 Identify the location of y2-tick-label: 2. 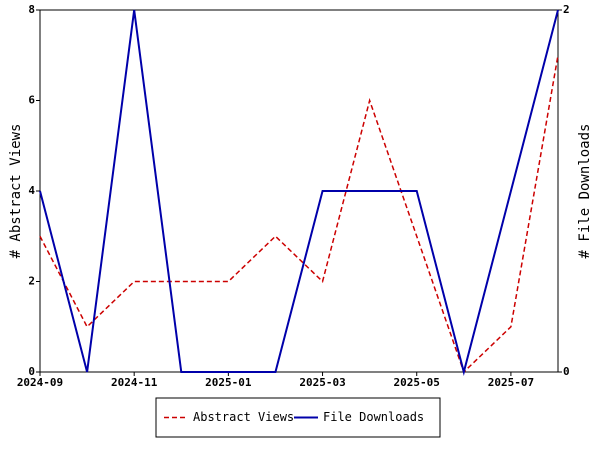
(566, 9).